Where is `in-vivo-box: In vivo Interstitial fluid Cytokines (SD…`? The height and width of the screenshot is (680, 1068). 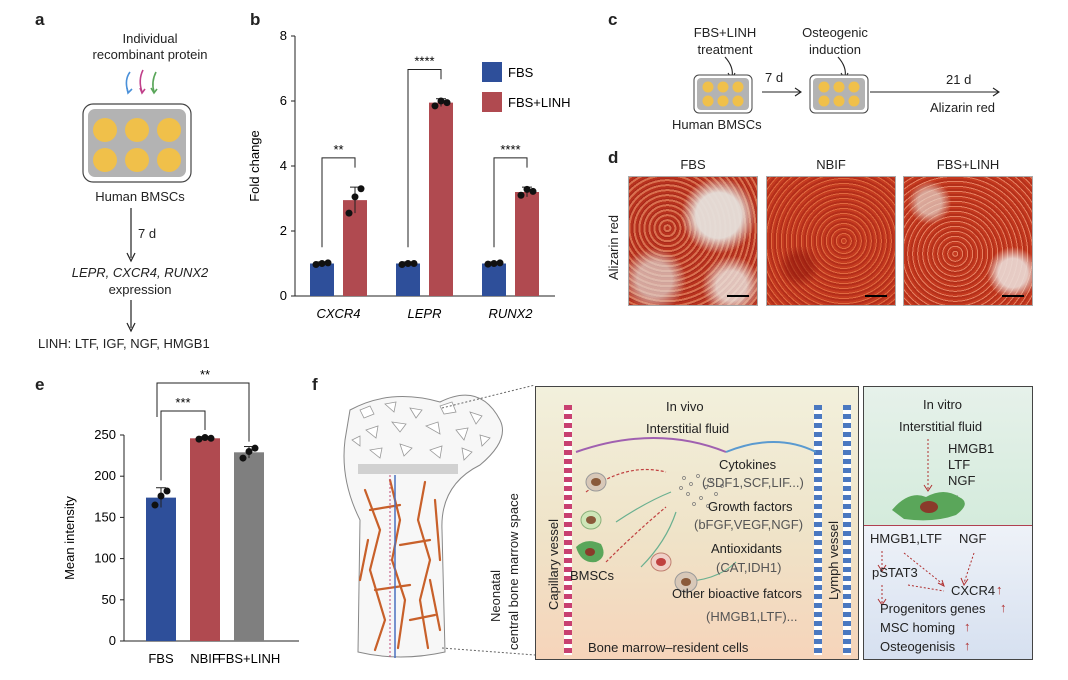
in-vivo-box: In vivo Interstitial fluid Cytokines (SD… is located at coordinates (697, 523).